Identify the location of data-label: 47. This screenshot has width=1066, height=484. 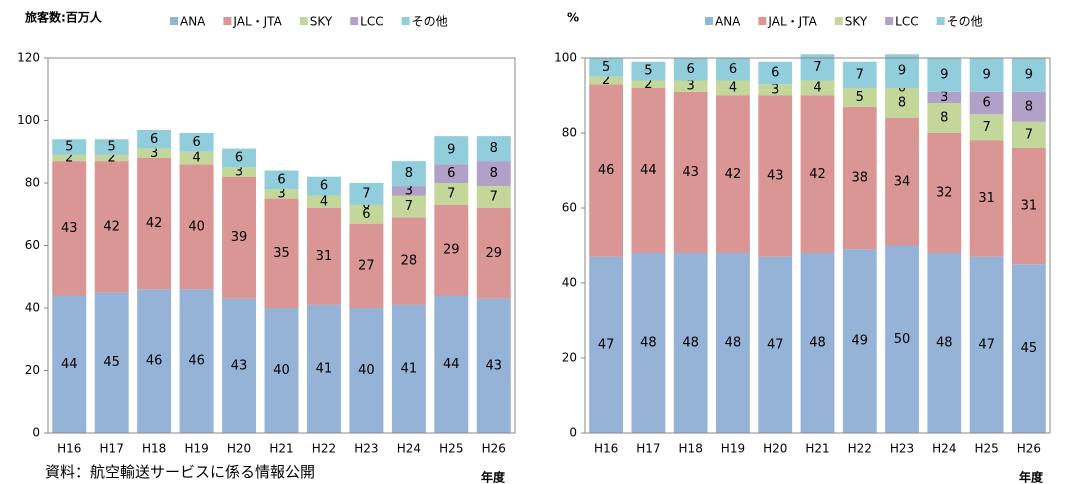
(775, 344).